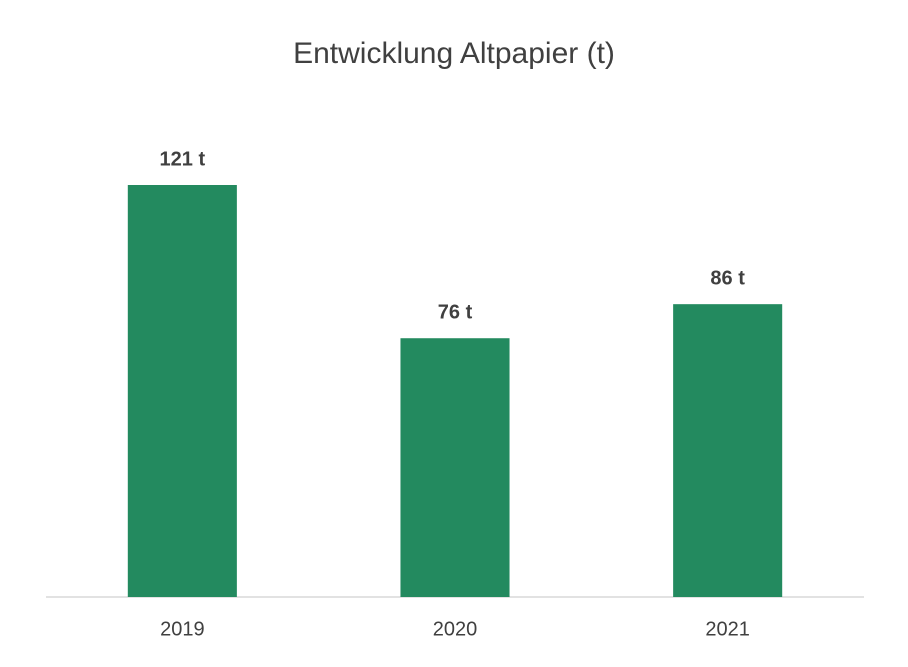  I want to click on chart-title: Entwicklung Altpapier (t), so click(454, 53).